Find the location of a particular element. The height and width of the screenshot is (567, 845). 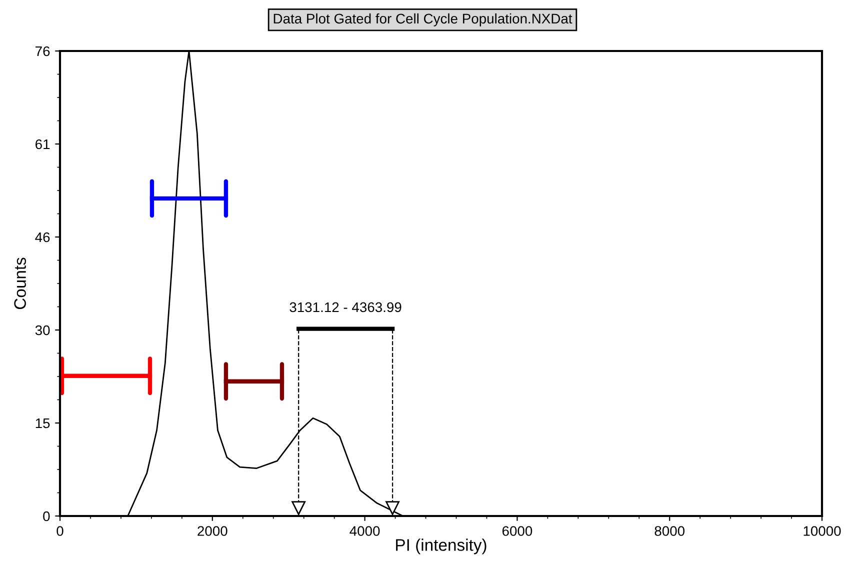

y-tick-label: 15 is located at coordinates (43, 423).